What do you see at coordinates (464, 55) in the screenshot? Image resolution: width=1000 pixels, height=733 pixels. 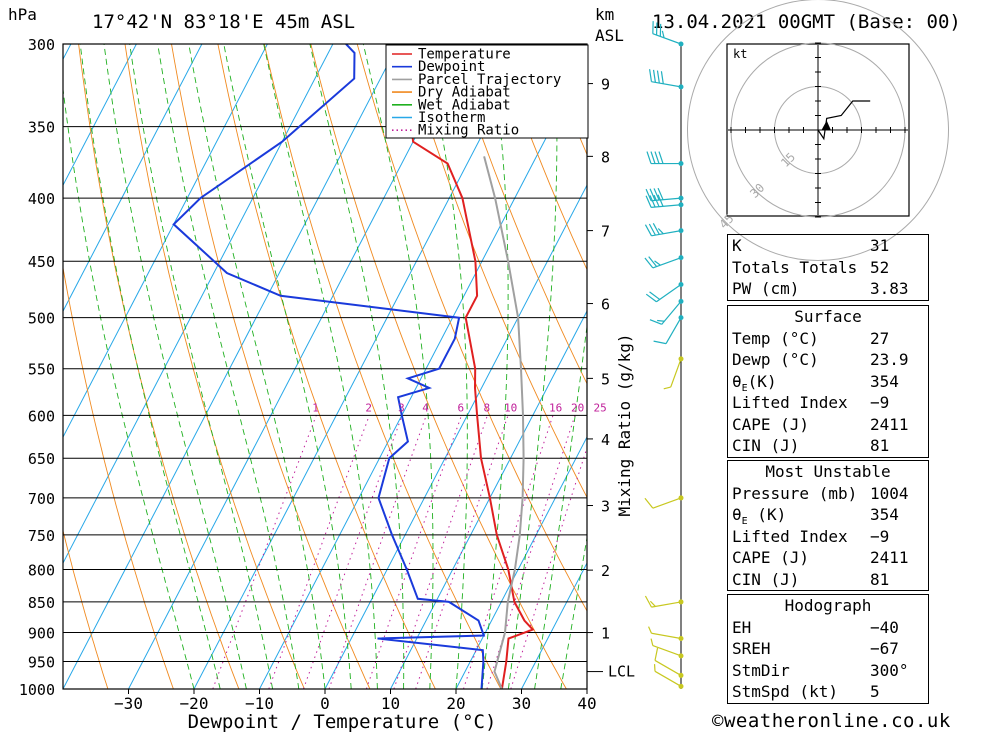 I see `legend-label: Temperature` at bounding box center [464, 55].